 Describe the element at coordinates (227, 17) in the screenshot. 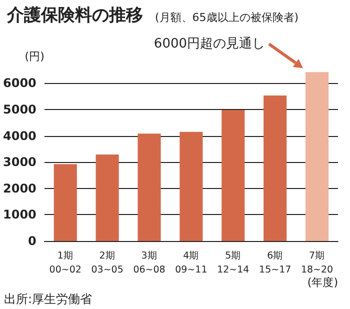

I see `chart-subtitle: (月額、65歳以上の被保険者)` at that location.